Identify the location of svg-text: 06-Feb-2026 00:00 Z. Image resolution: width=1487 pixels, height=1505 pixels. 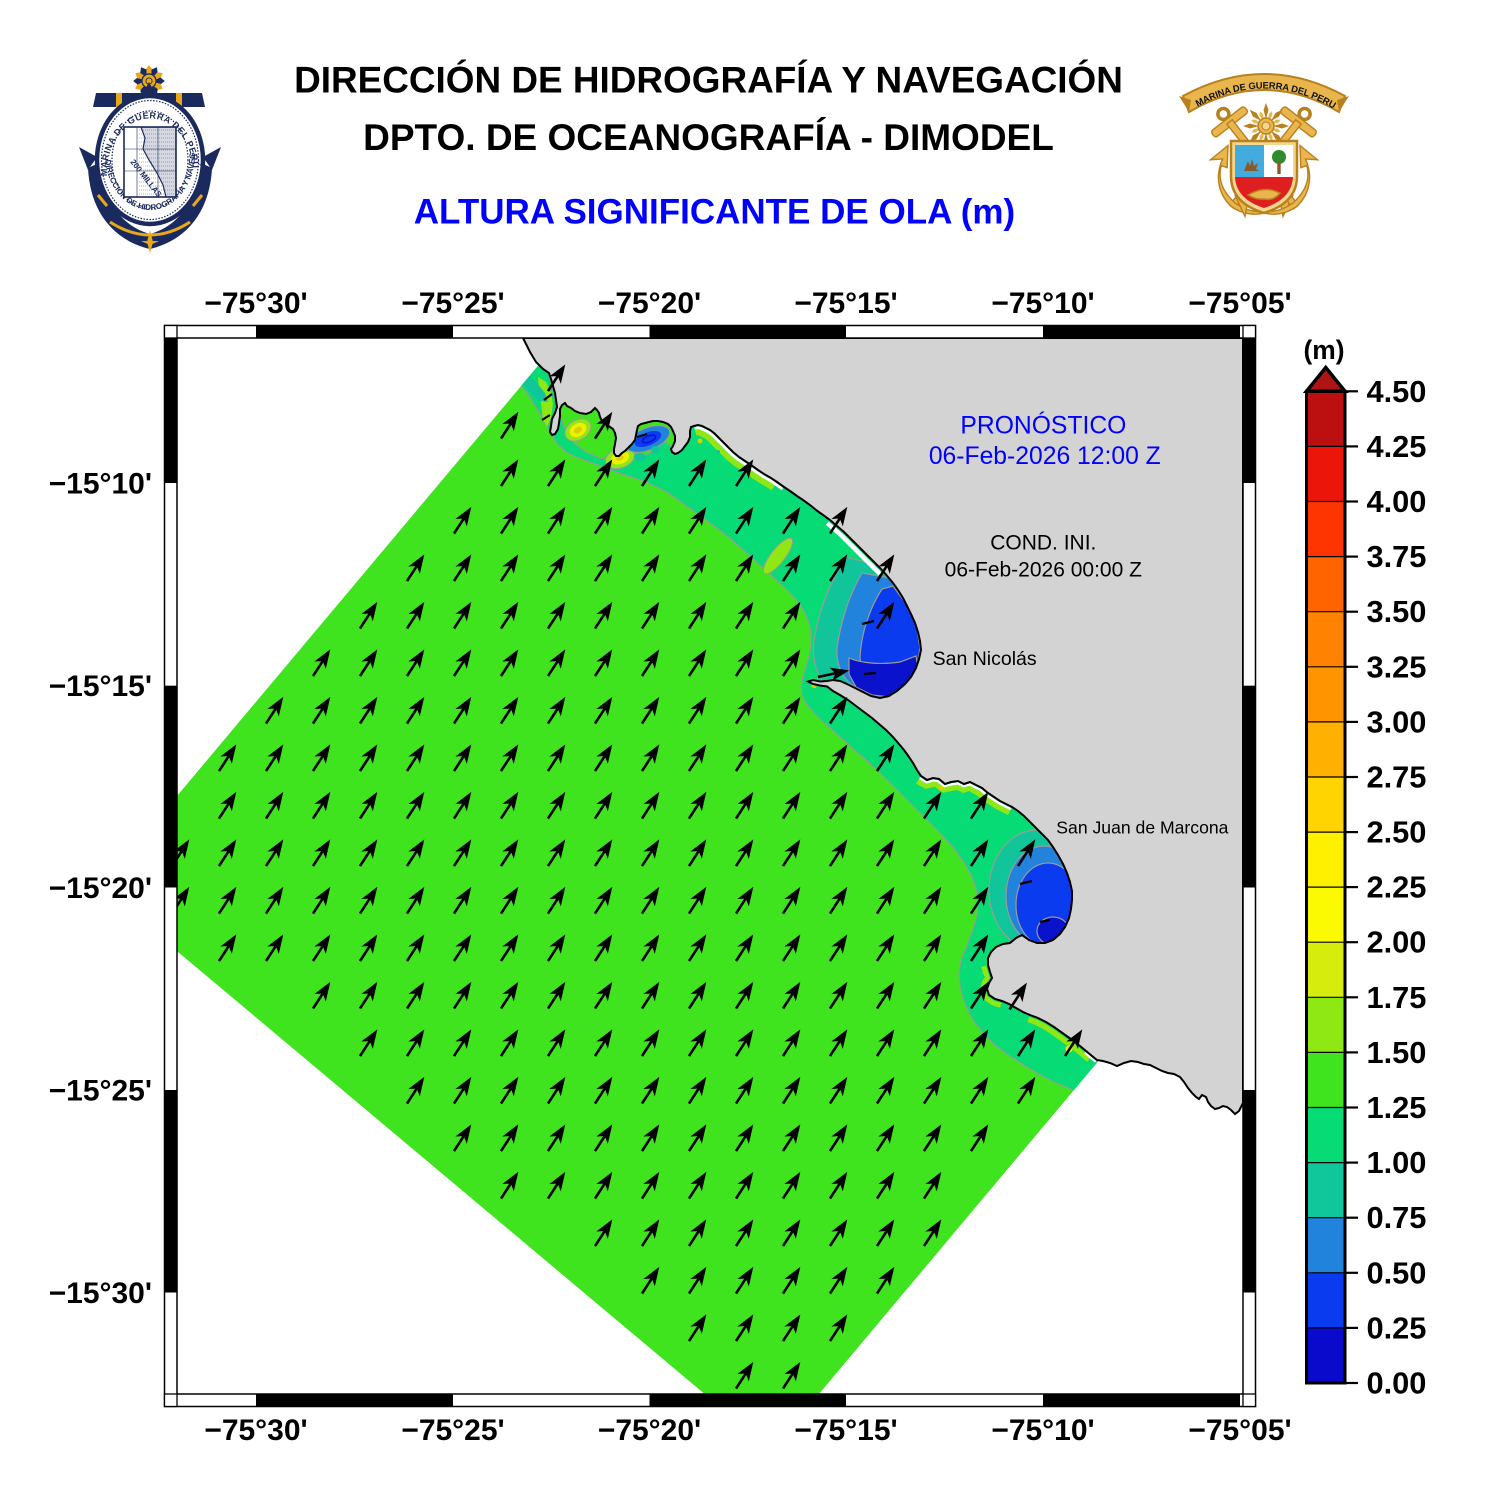
(1043, 570).